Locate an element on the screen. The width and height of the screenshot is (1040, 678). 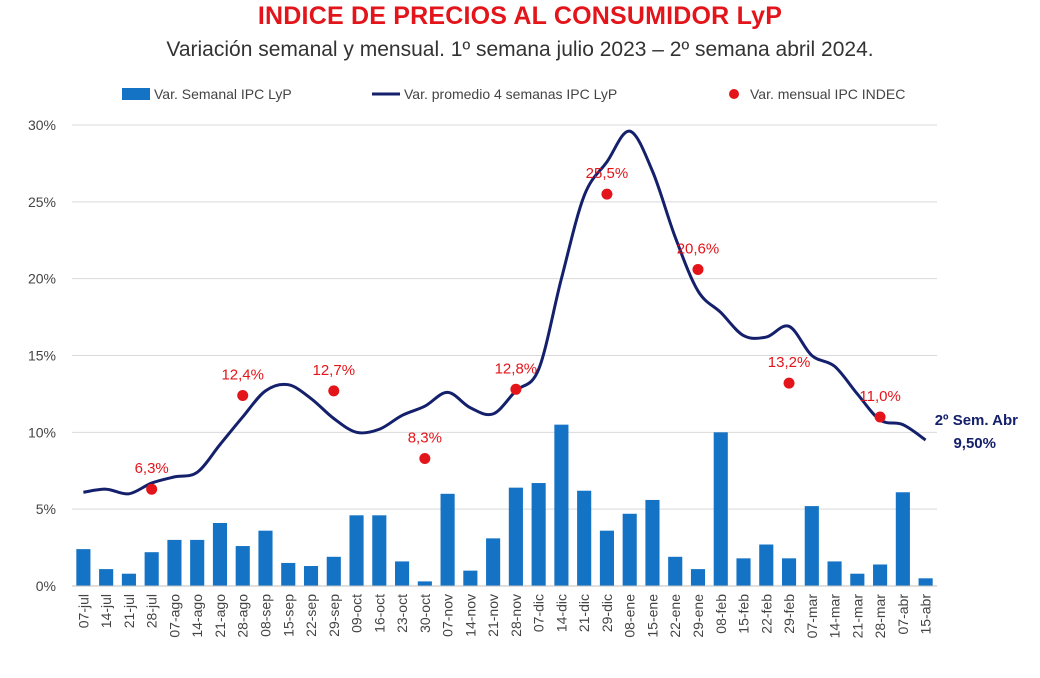
data-label: 25,5% is located at coordinates (607, 173).